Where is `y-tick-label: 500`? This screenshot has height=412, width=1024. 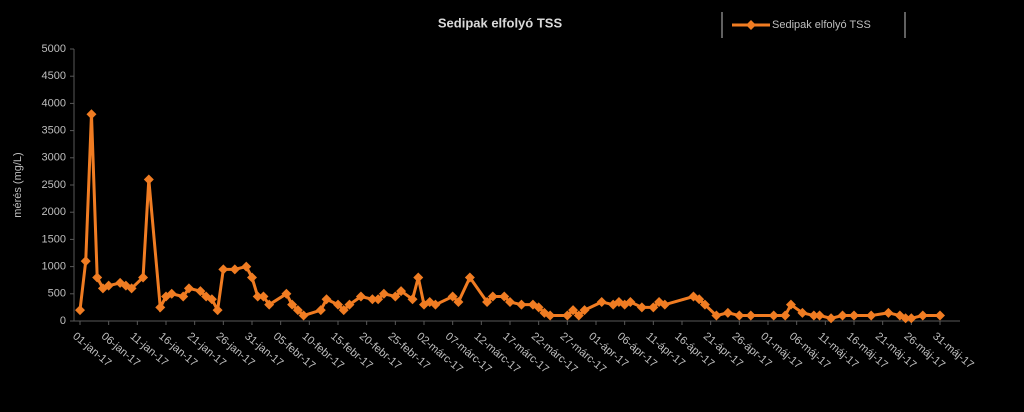 y-tick-label: 500 is located at coordinates (57, 294).